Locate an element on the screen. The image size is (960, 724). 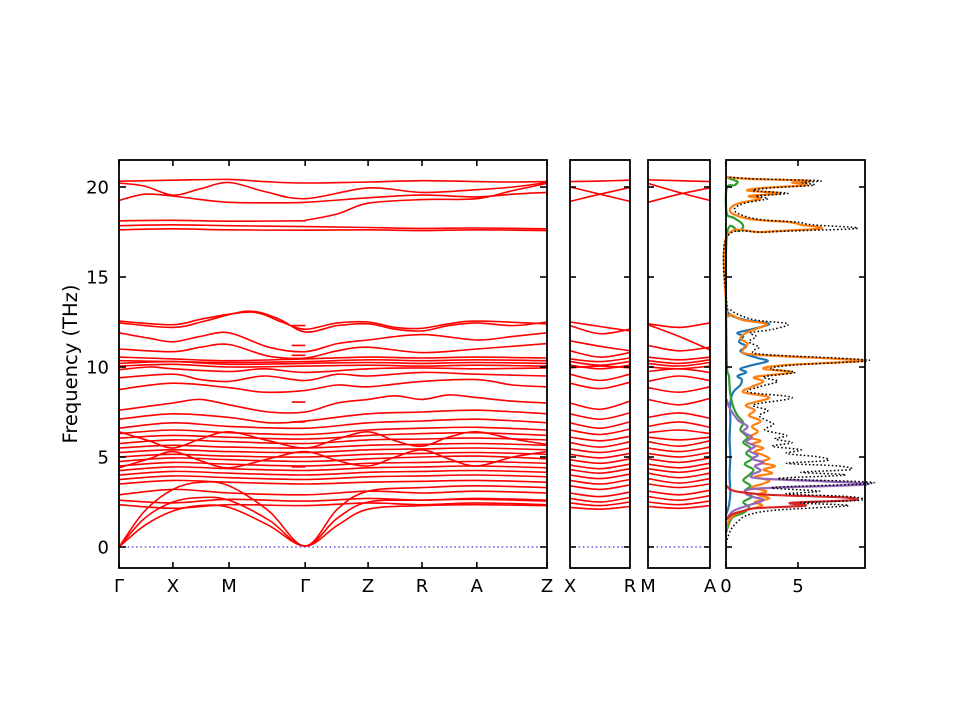
pdos-orange-curve is located at coordinates (794, 354).